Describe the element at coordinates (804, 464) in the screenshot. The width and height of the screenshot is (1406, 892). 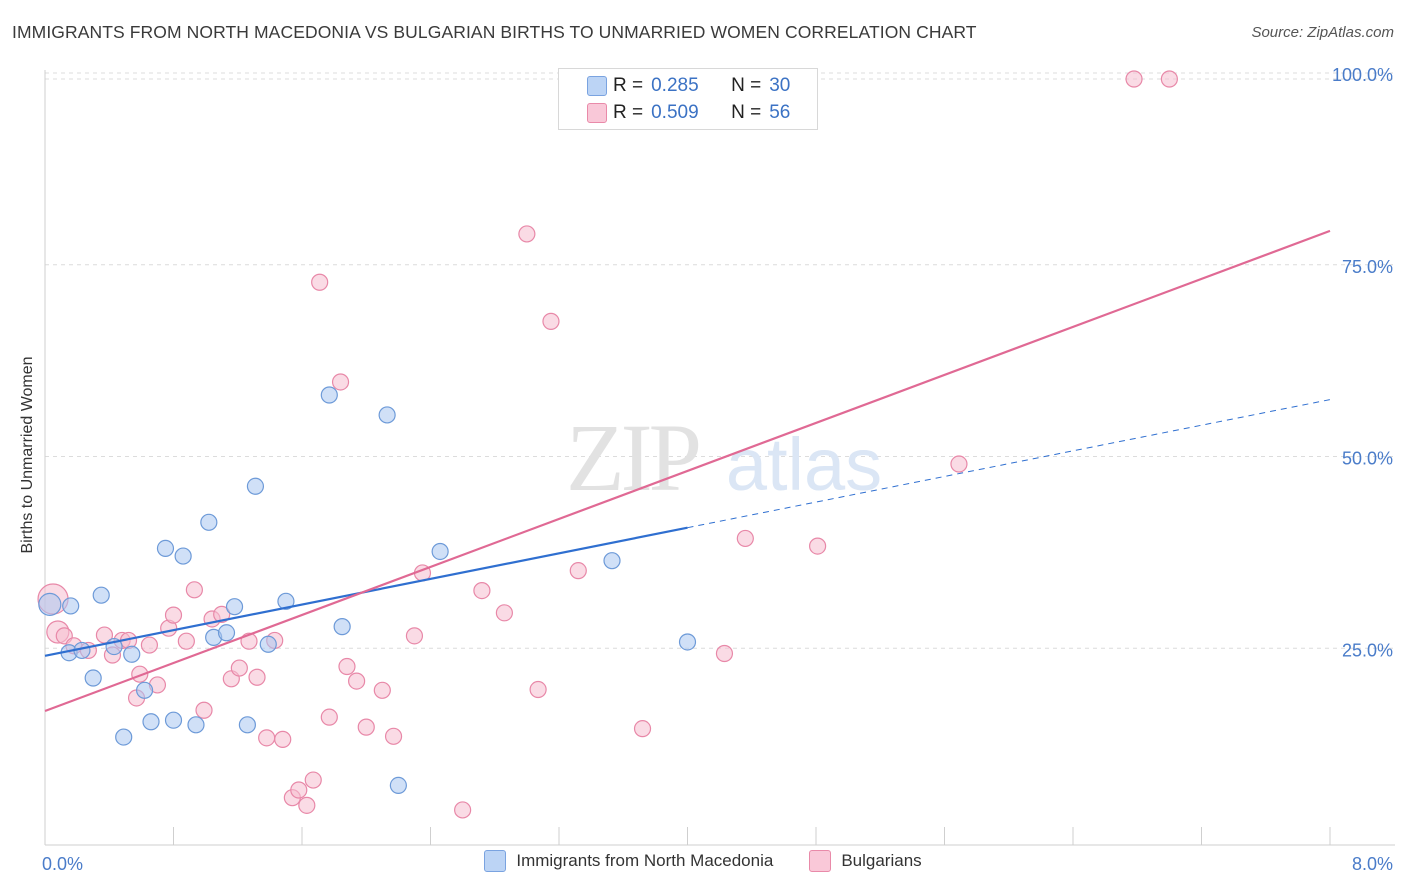
I see `watermark-atlas: atlas` at that location.